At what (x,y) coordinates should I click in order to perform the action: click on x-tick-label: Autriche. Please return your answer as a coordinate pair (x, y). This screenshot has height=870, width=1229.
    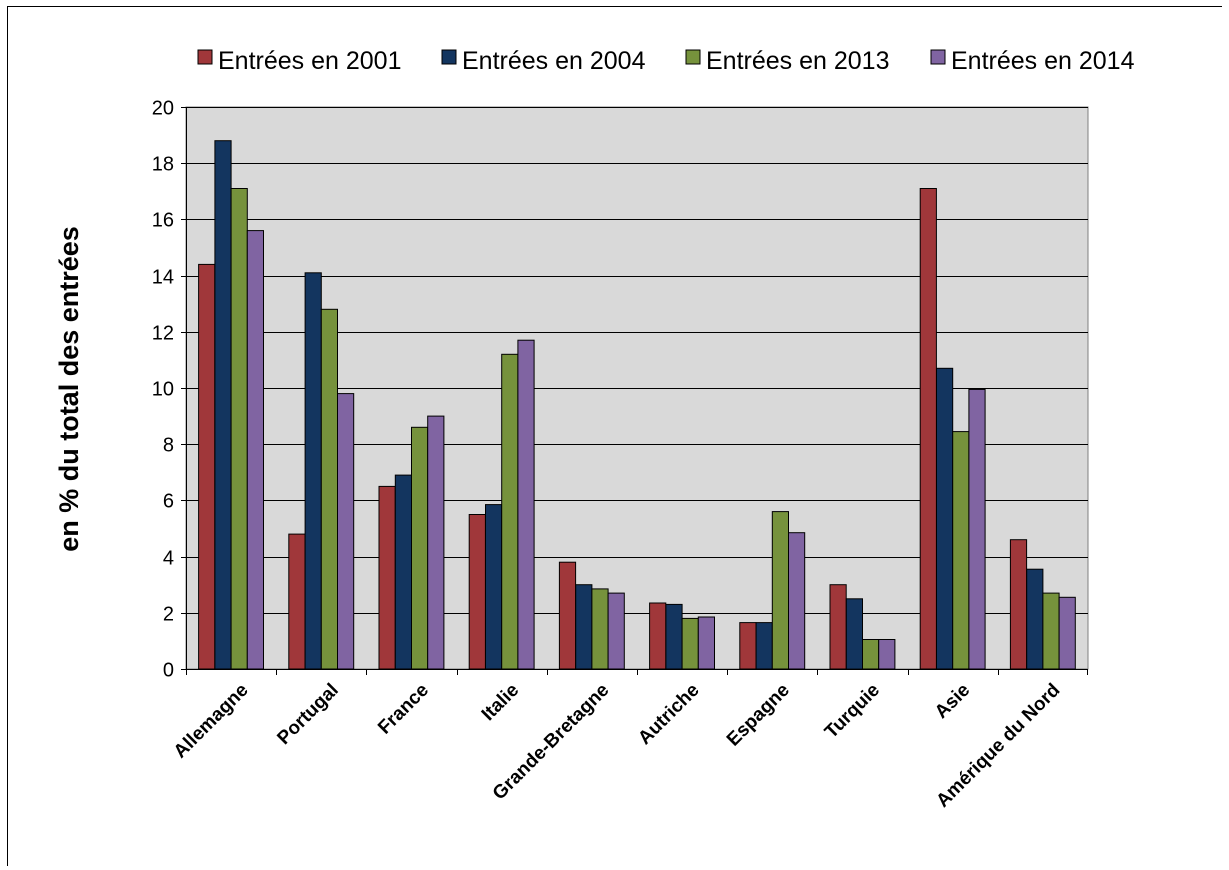
    Looking at the image, I should click on (668, 714).